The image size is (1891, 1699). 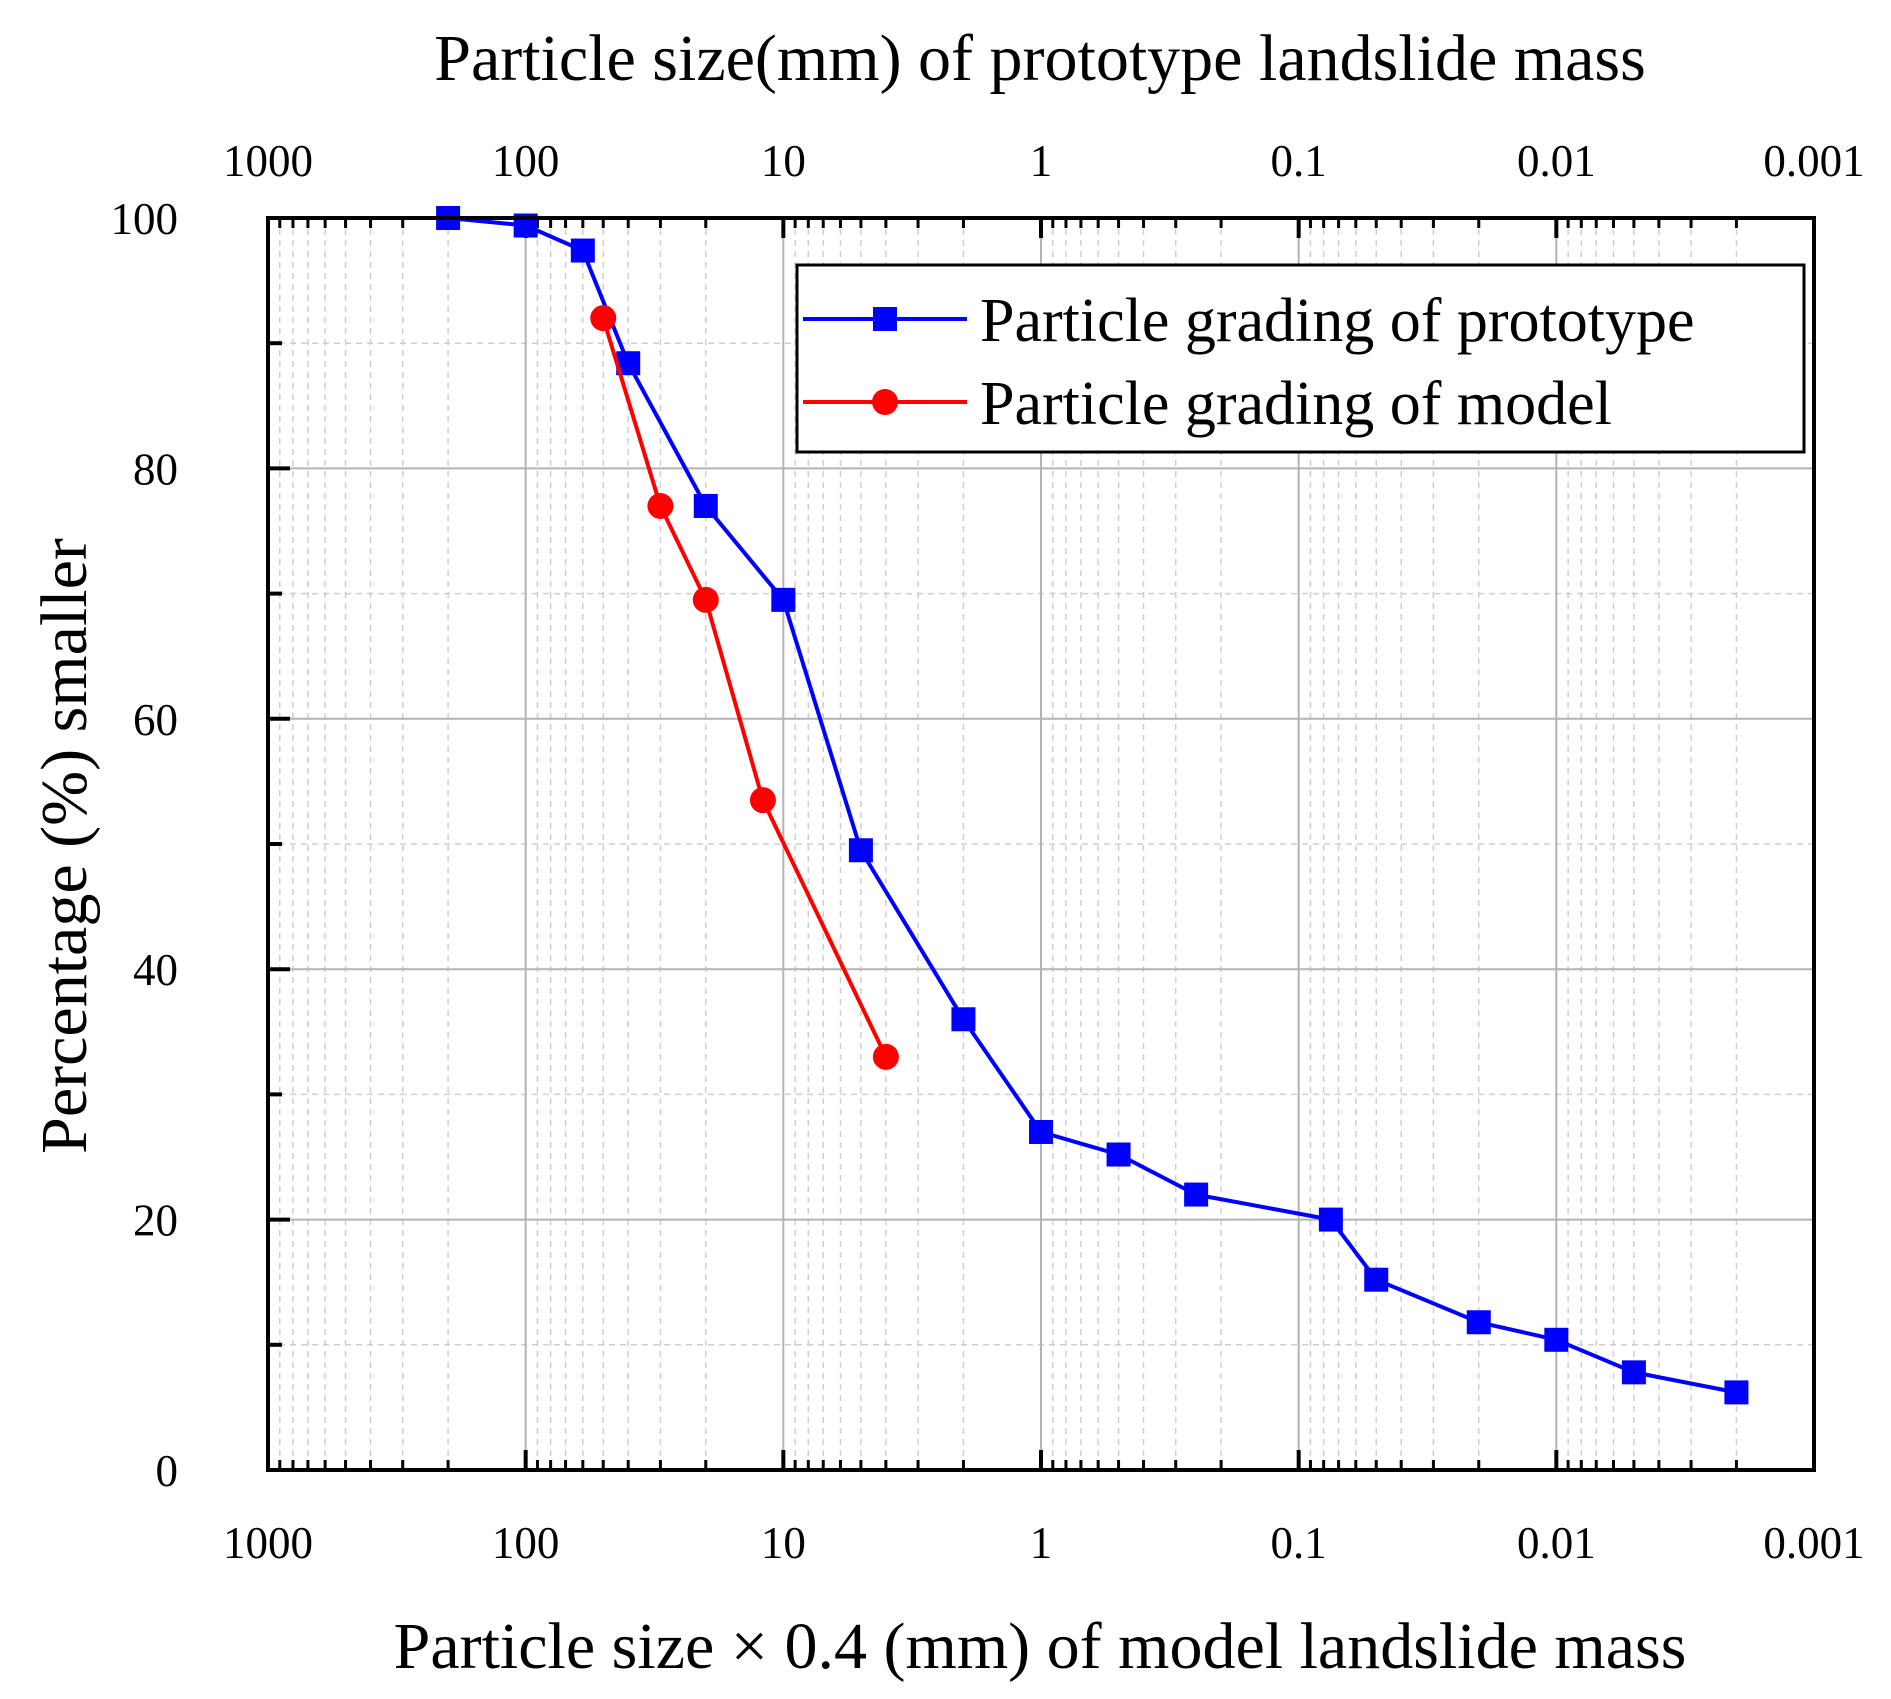 What do you see at coordinates (1813, 161) in the screenshot?
I see `x-tick-label-top: 0.001` at bounding box center [1813, 161].